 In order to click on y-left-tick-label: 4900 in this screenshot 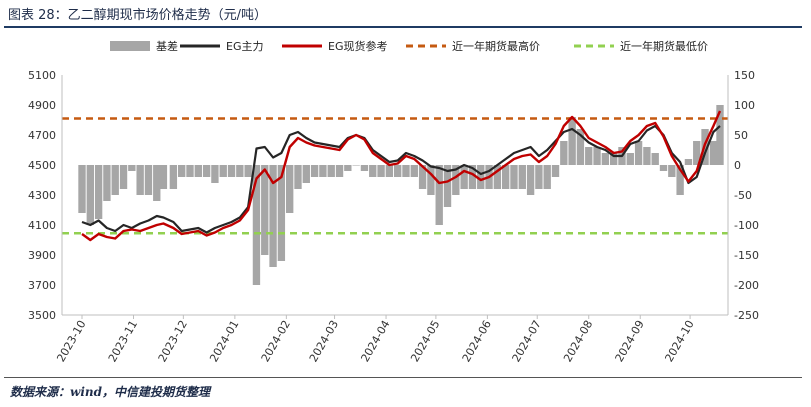, I will do `click(42, 105)`.